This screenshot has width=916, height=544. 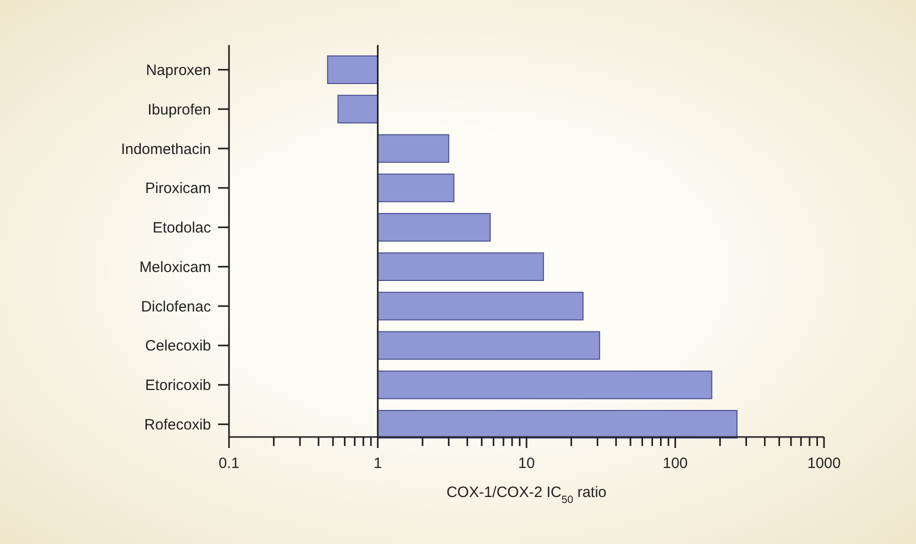 What do you see at coordinates (182, 228) in the screenshot?
I see `y-tick-label: Etodolac` at bounding box center [182, 228].